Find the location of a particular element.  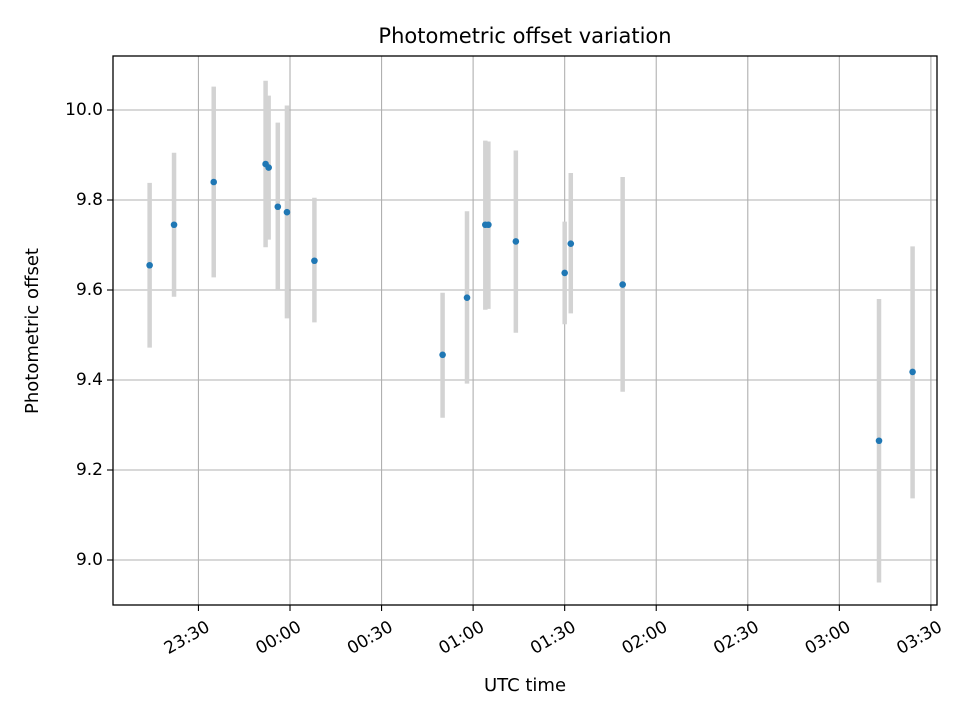

chart-title: Photometric offset variation is located at coordinates (524, 36).